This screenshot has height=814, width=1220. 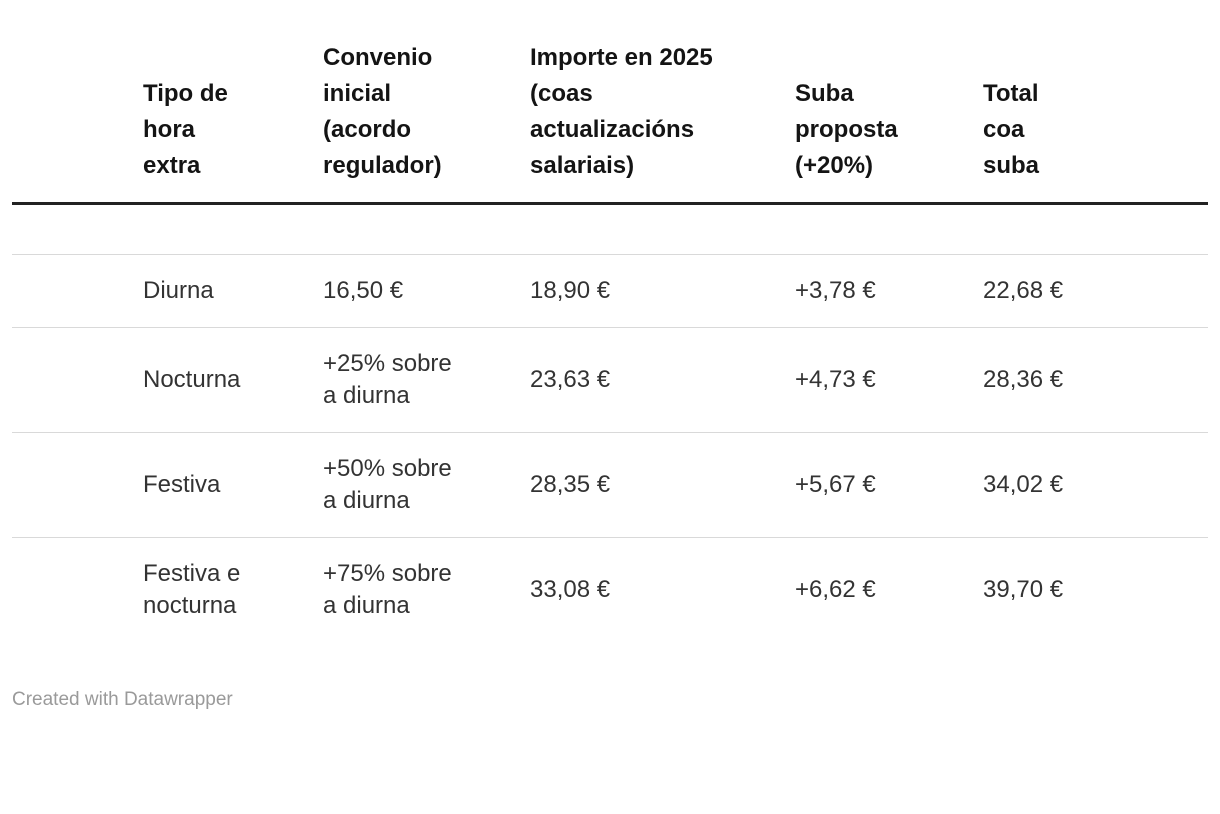 What do you see at coordinates (122, 699) in the screenshot?
I see `datawrapper-credit-link: Created with Datawrapper` at bounding box center [122, 699].